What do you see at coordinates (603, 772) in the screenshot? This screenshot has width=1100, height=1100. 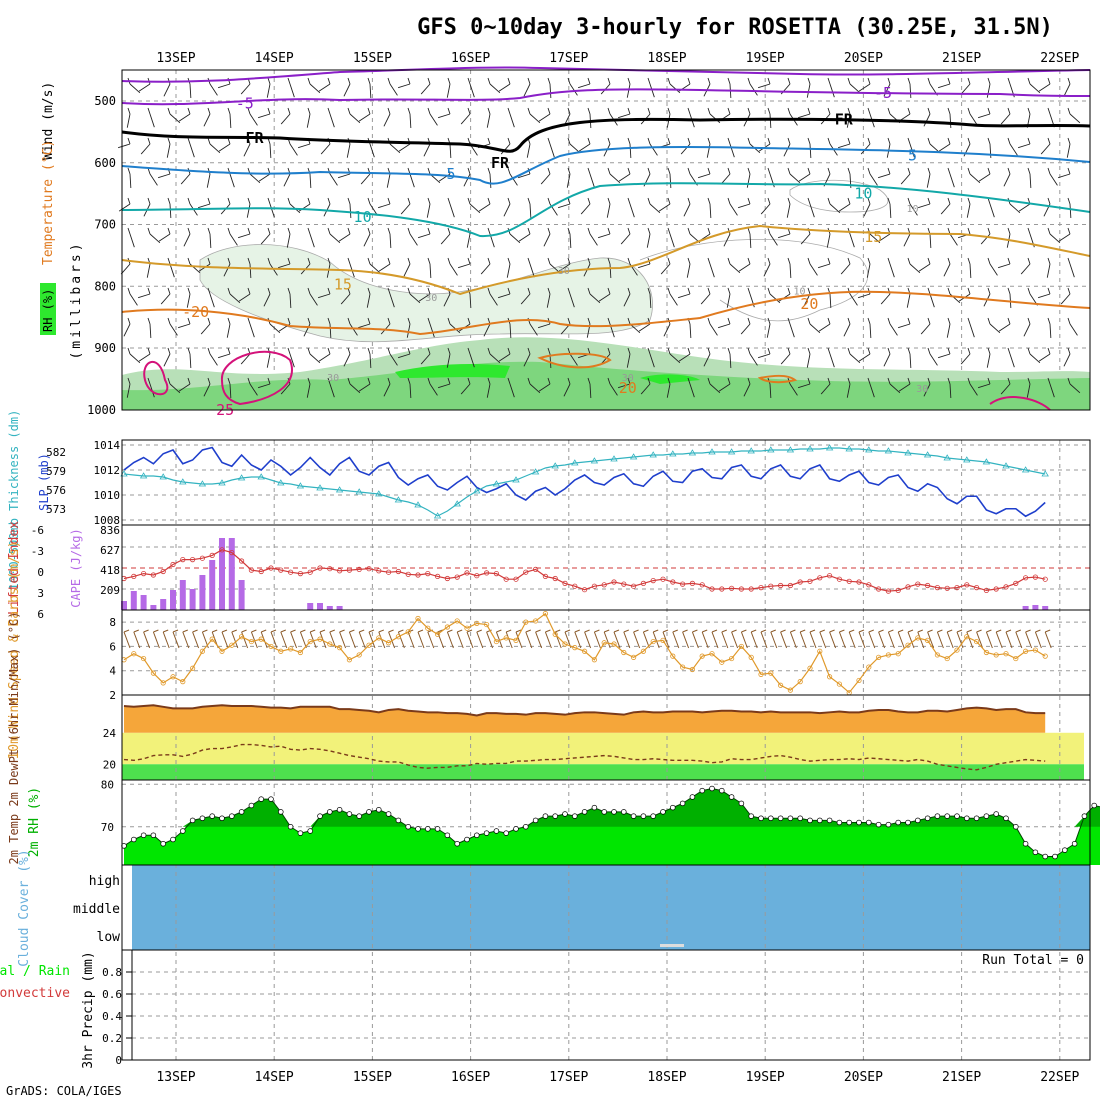 I see `temp-band-green` at bounding box center [603, 772].